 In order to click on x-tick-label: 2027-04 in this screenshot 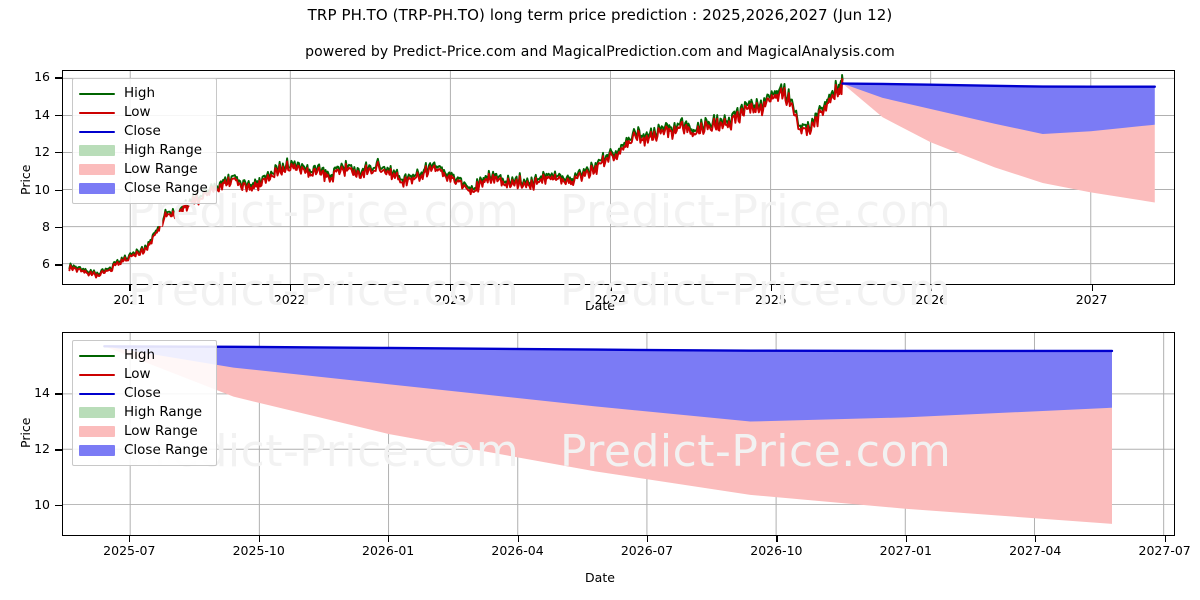, I will do `click(1035, 550)`.